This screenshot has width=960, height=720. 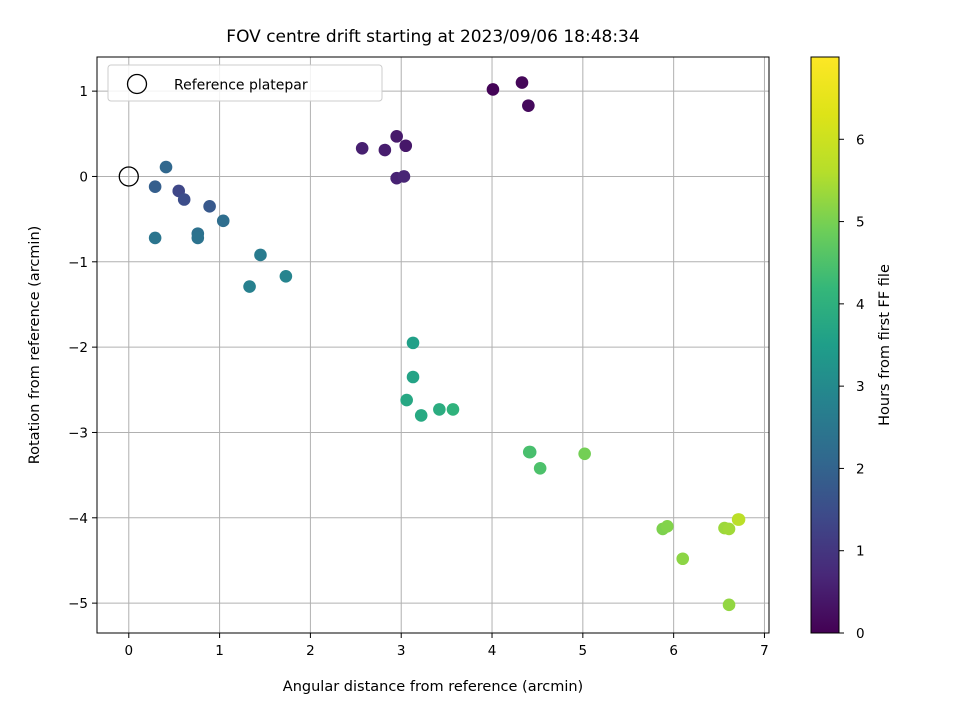 I want to click on colorbar-tick-label: 5, so click(x=860, y=223).